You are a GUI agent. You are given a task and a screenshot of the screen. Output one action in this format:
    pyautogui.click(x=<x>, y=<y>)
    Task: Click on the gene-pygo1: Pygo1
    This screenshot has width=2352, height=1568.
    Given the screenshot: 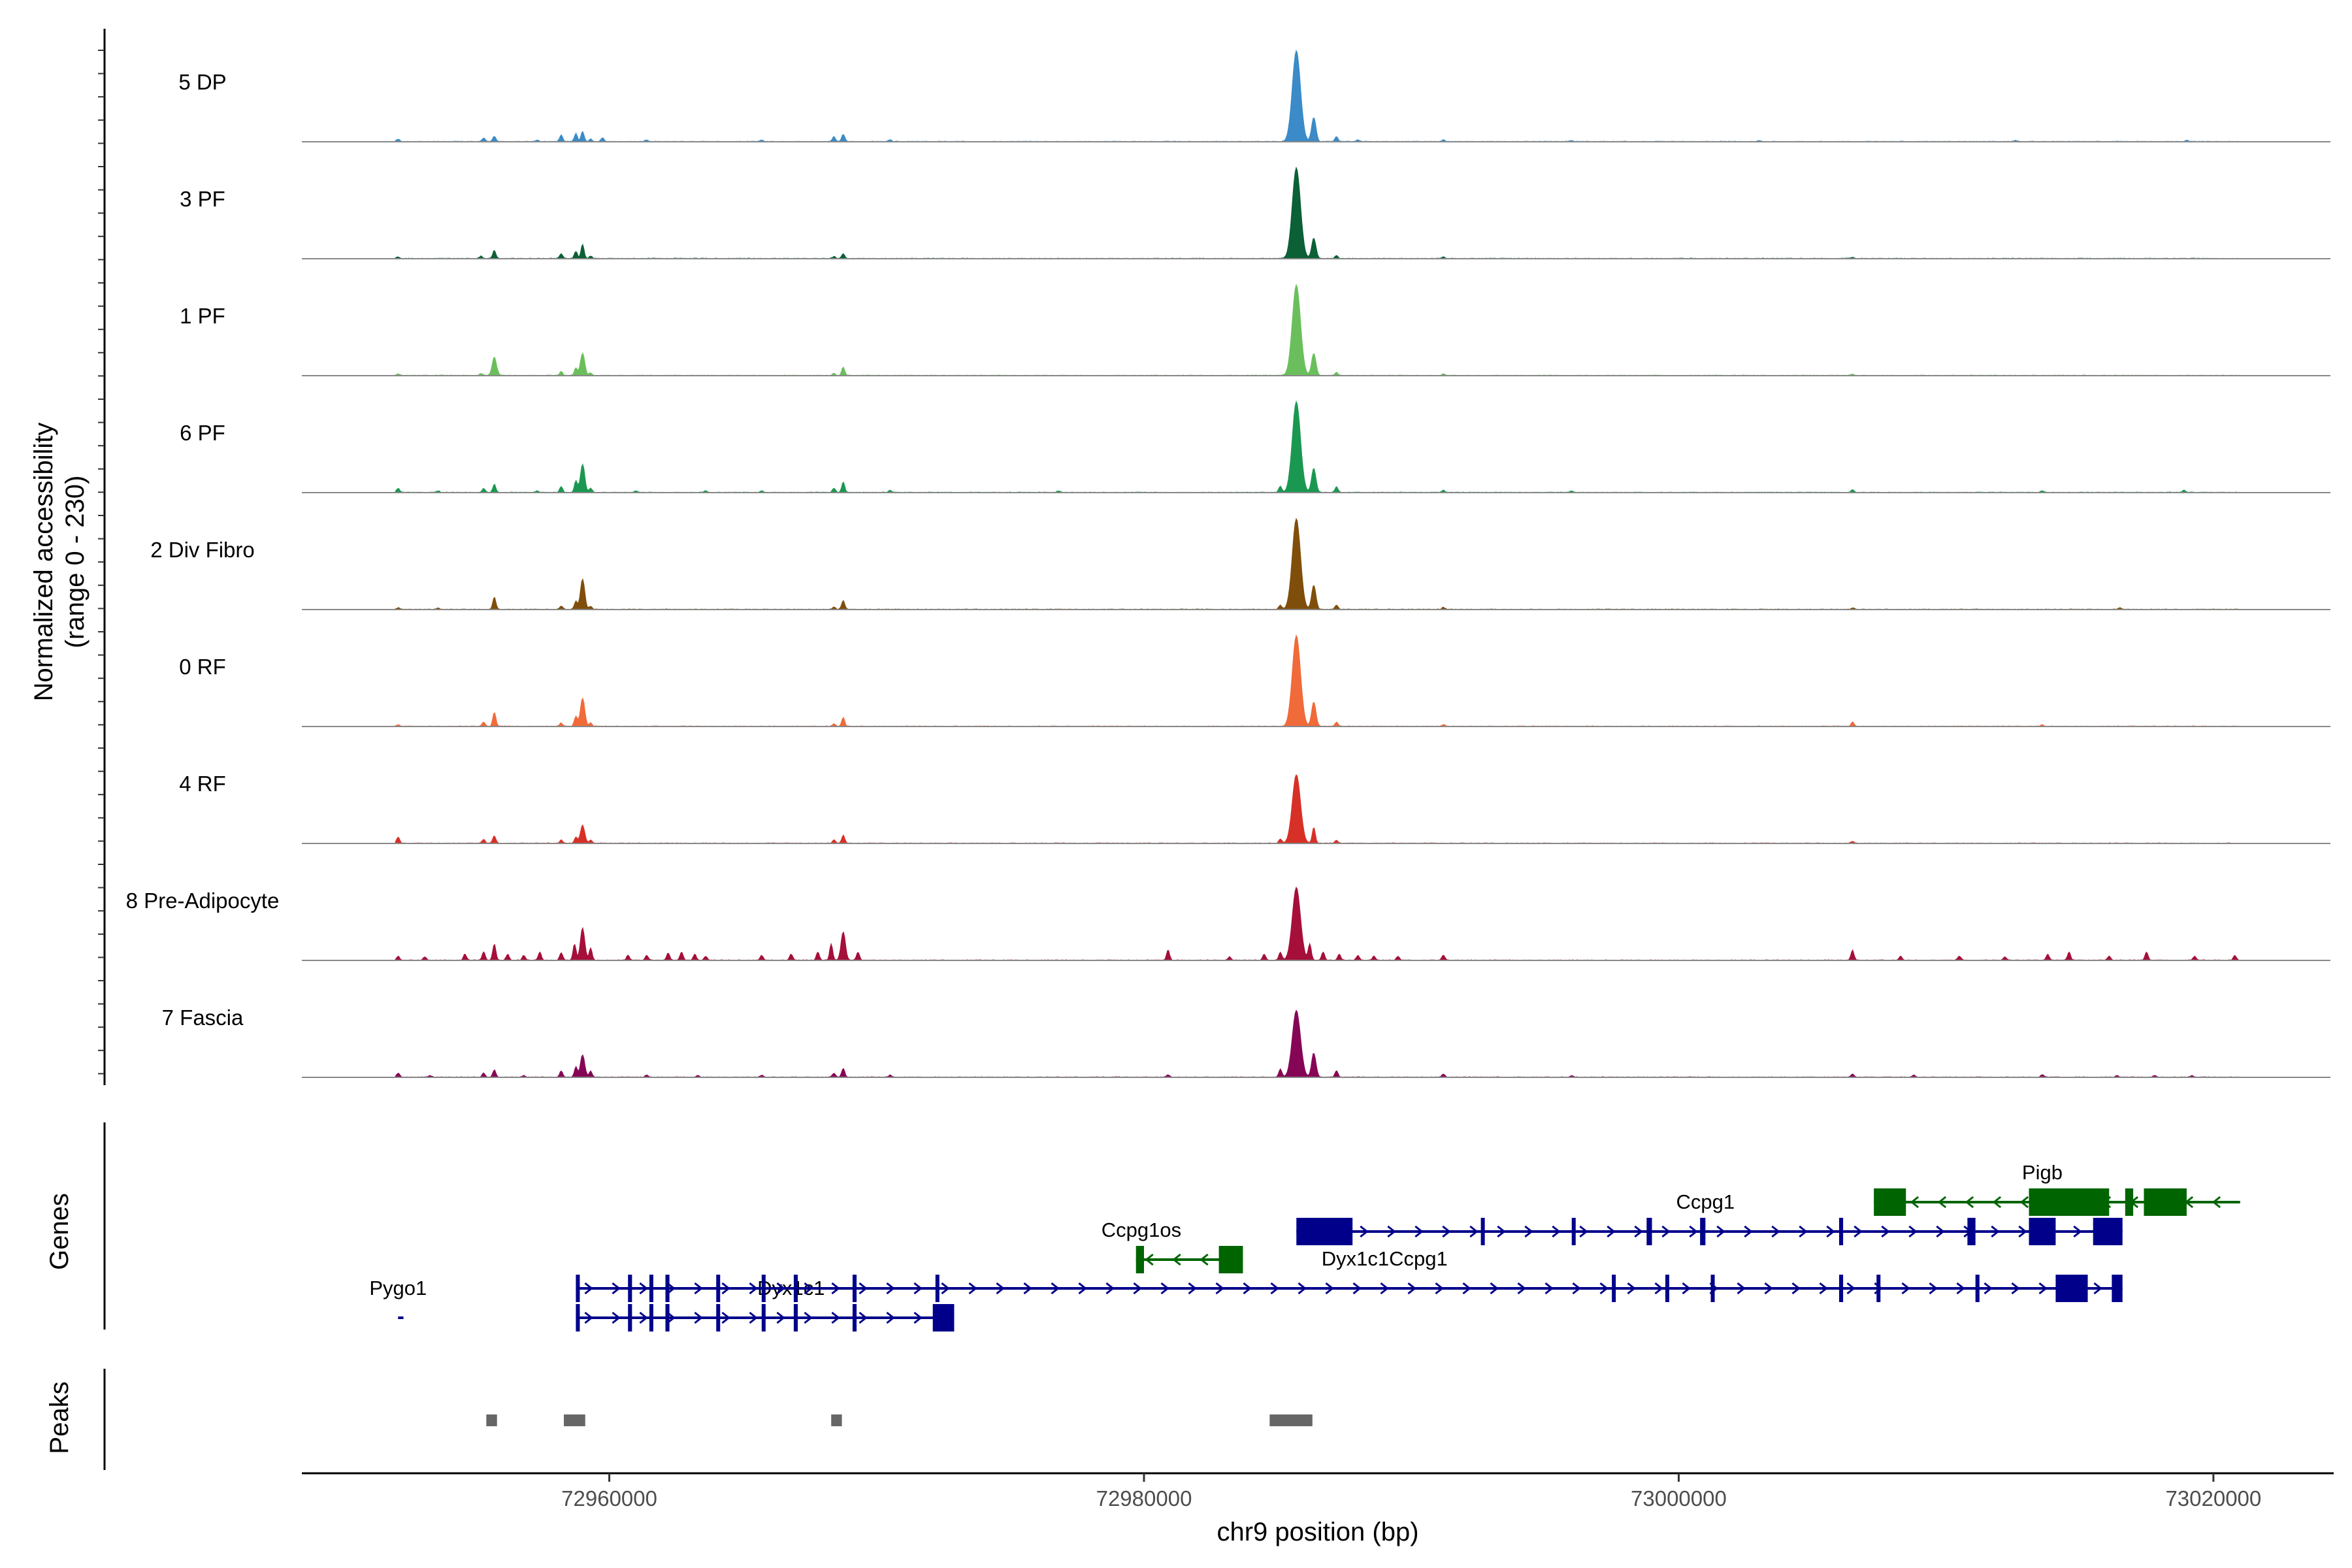 What is the action you would take?
    pyautogui.click(x=398, y=1298)
    